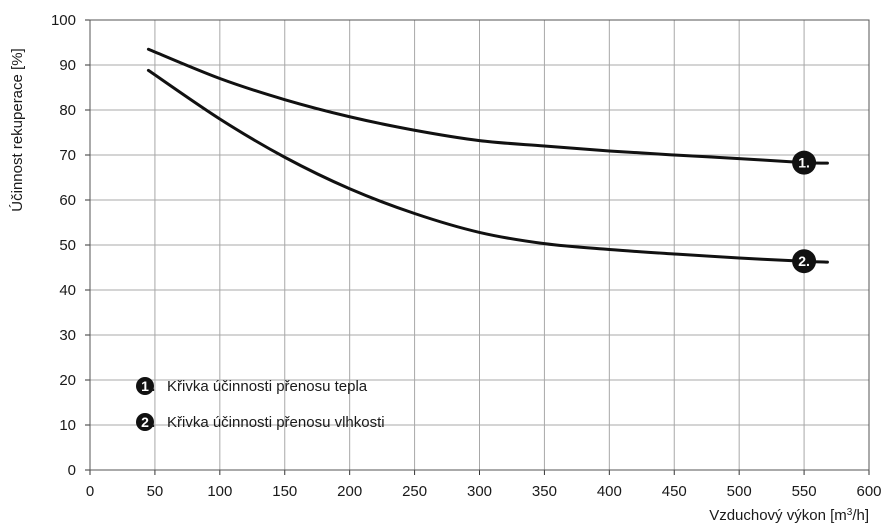 The width and height of the screenshot is (885, 527). Describe the element at coordinates (860, 515) in the screenshot. I see `x-axis-title-tail: /h]` at that location.